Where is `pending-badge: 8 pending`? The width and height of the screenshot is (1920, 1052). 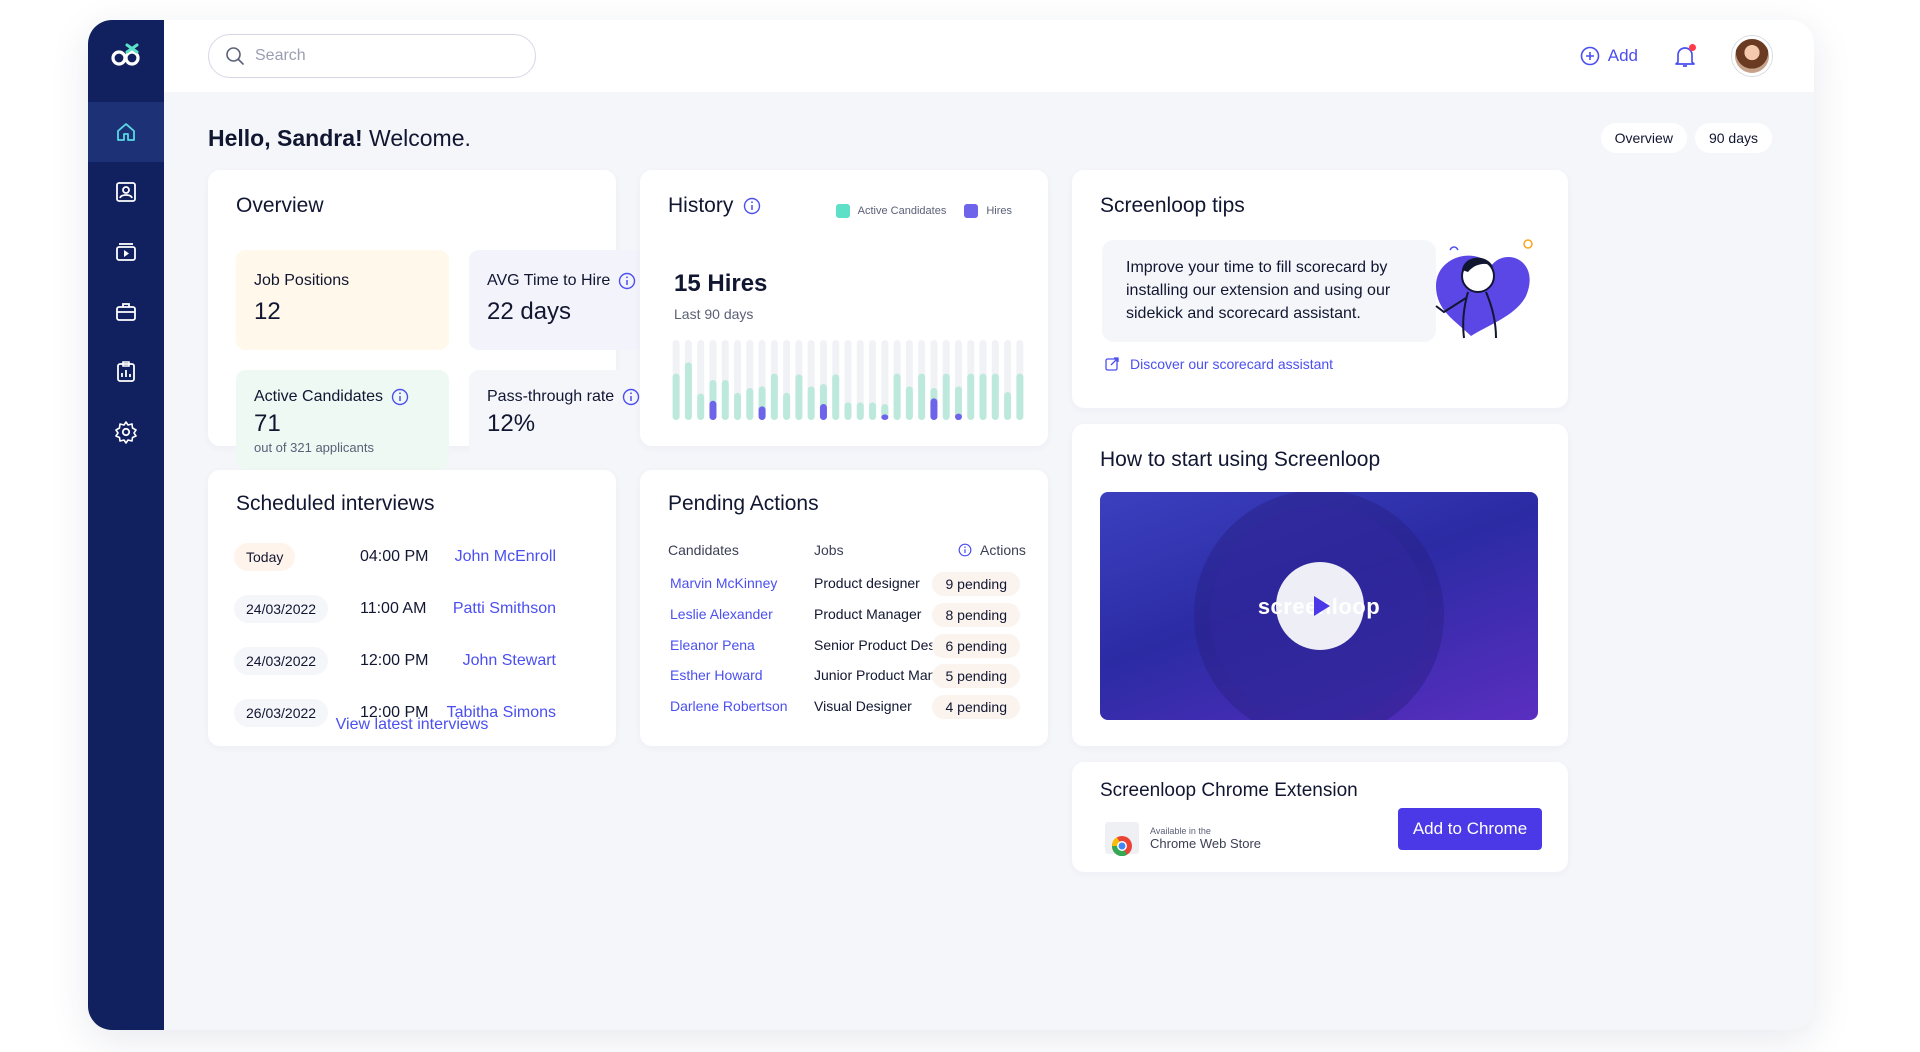 pending-badge: 8 pending is located at coordinates (976, 615).